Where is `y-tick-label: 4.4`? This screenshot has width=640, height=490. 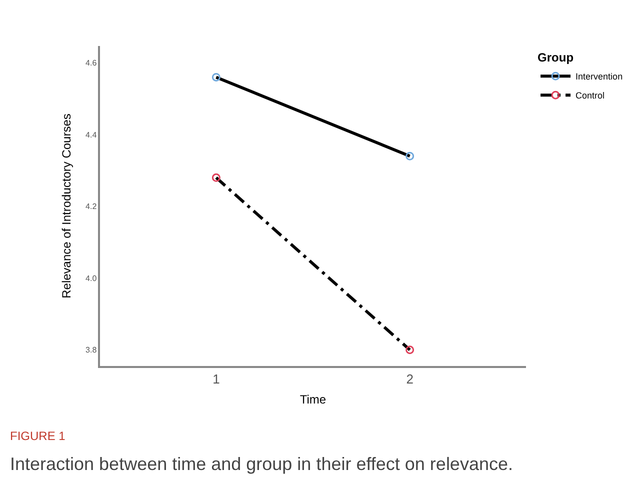
y-tick-label: 4.4 is located at coordinates (92, 135).